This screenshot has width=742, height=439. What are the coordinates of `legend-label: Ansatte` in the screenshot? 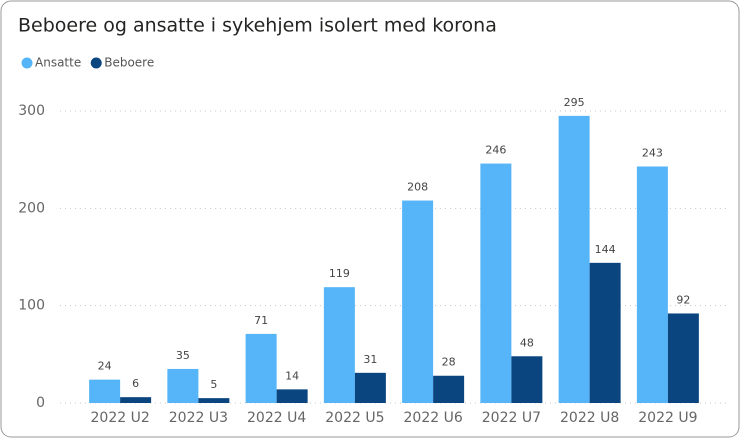 It's located at (58, 63).